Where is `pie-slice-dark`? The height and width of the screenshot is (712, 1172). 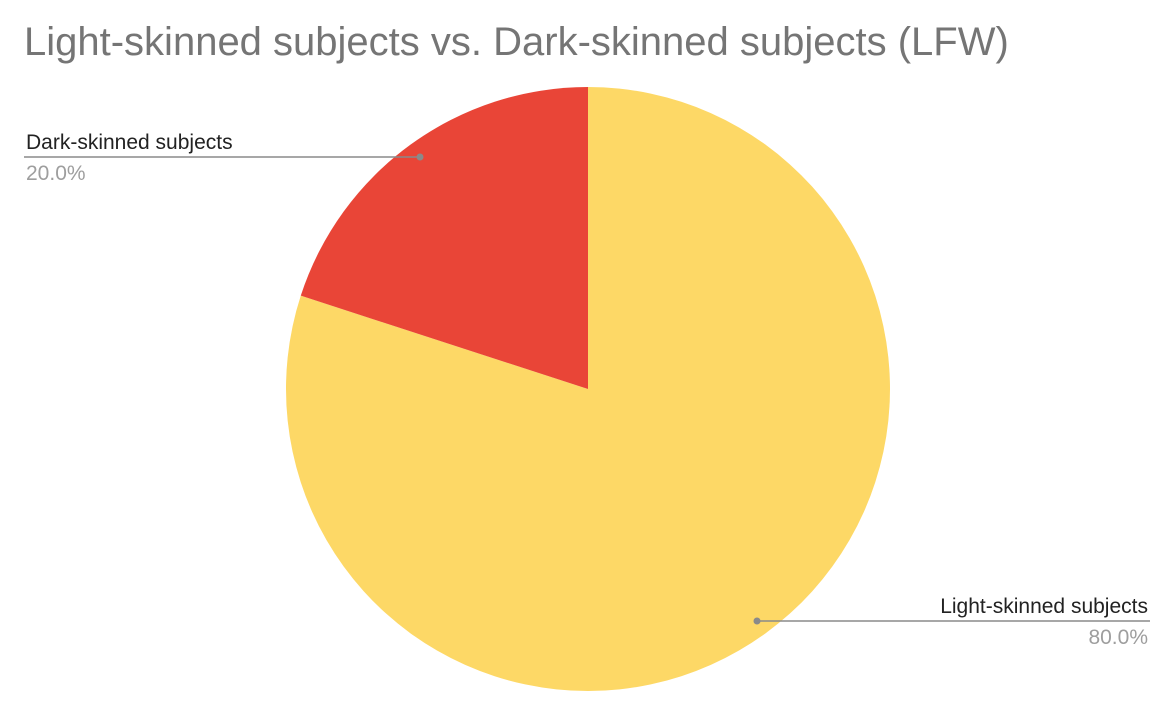
pie-slice-dark is located at coordinates (444, 238).